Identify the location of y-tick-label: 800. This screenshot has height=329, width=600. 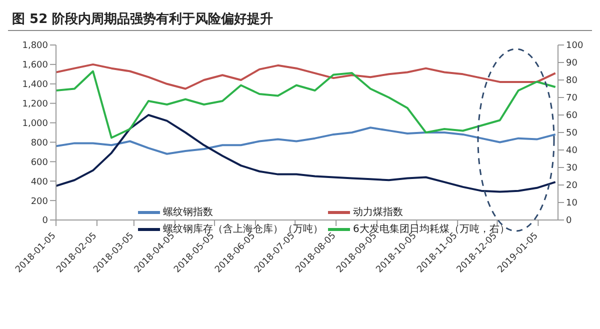
(39, 143).